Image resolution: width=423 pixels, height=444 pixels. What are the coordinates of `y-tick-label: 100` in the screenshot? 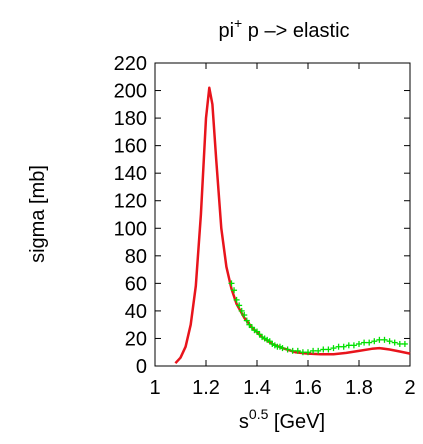 It's located at (130, 229).